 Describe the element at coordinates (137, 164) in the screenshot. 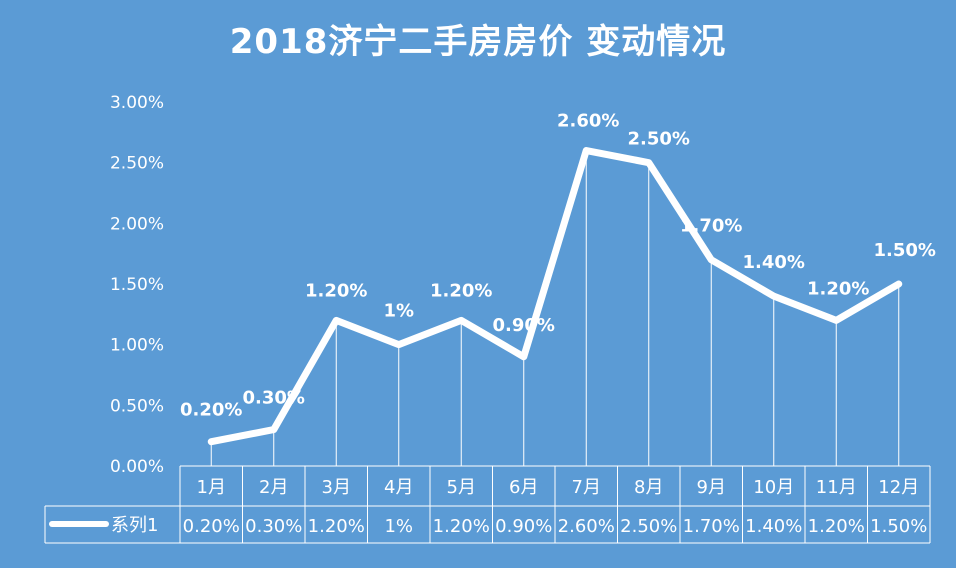

I see `y-tick-label: 2.50%` at that location.